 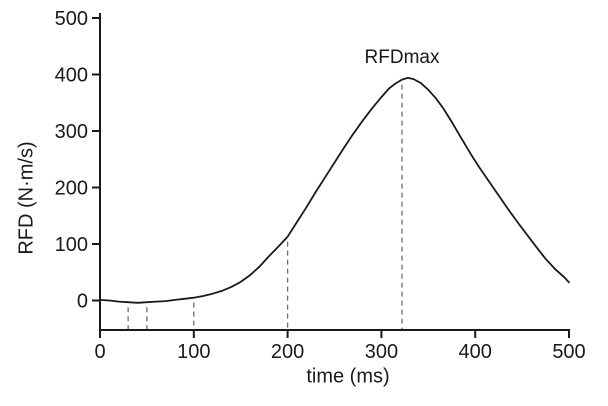 I want to click on x-tick-label: 400, so click(x=475, y=352).